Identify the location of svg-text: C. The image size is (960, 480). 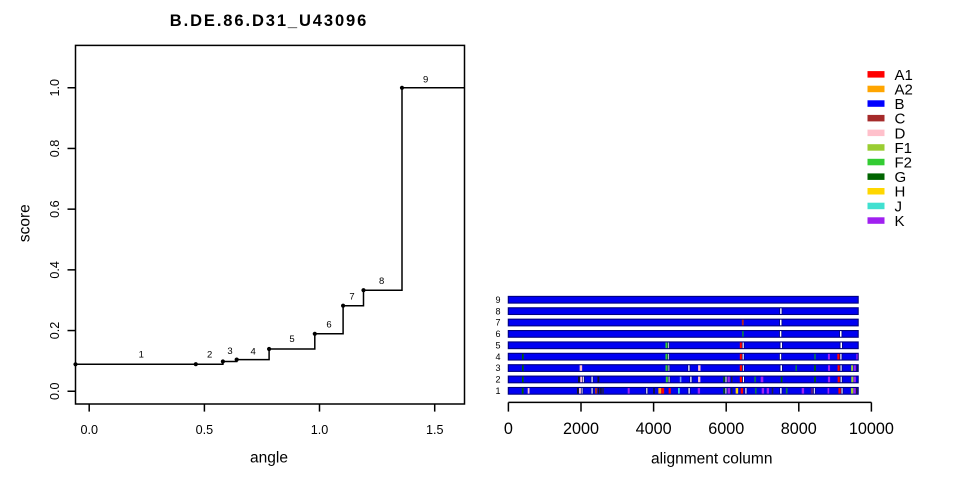
(900, 119).